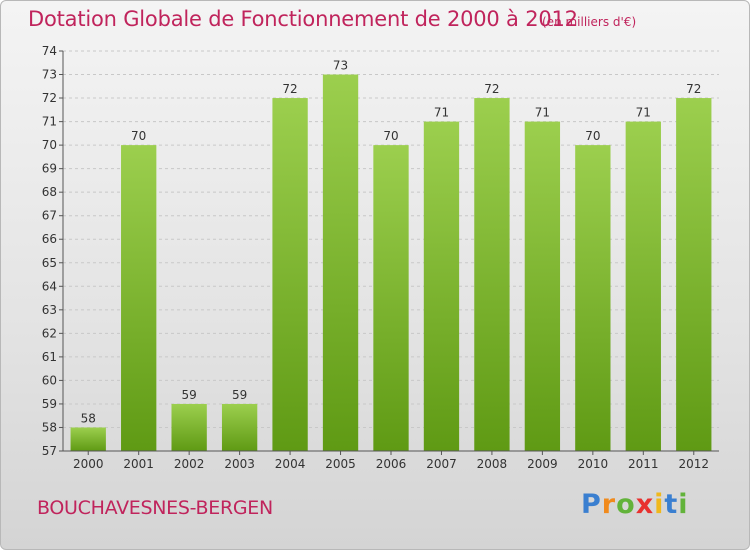 The height and width of the screenshot is (550, 750). What do you see at coordinates (49, 169) in the screenshot?
I see `y-tick-label: 69` at bounding box center [49, 169].